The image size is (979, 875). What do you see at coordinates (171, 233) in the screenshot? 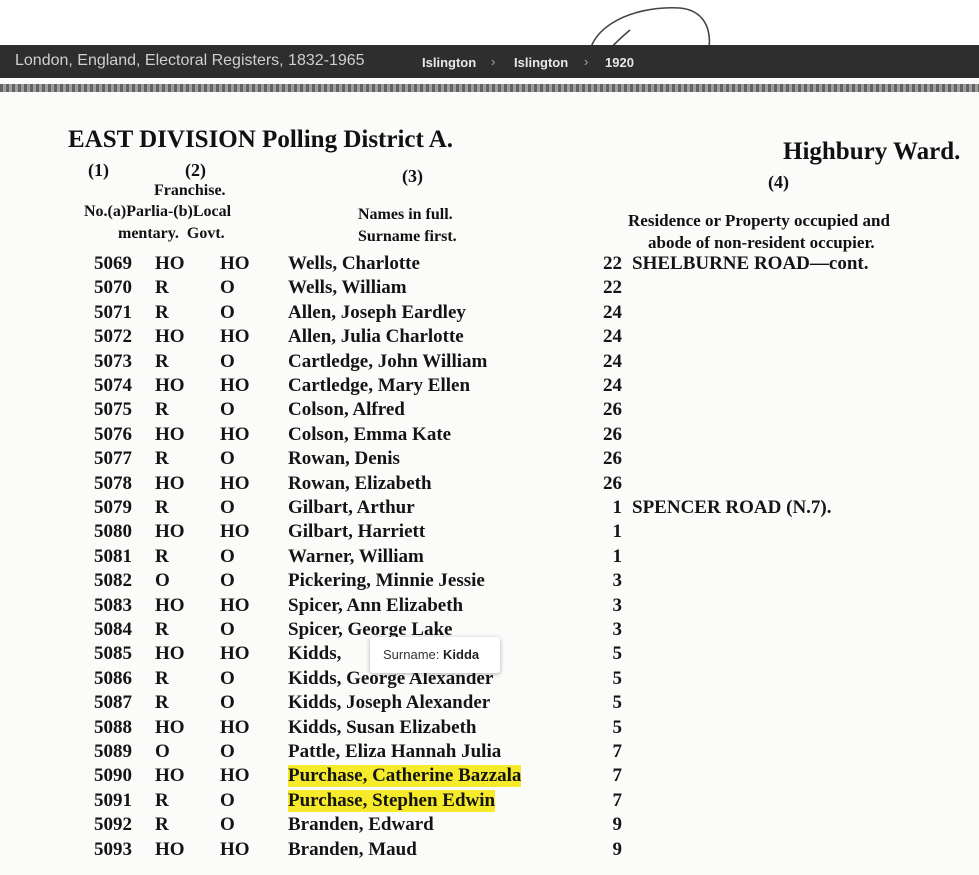
I see `column-header: mentary. Govt.` at bounding box center [171, 233].